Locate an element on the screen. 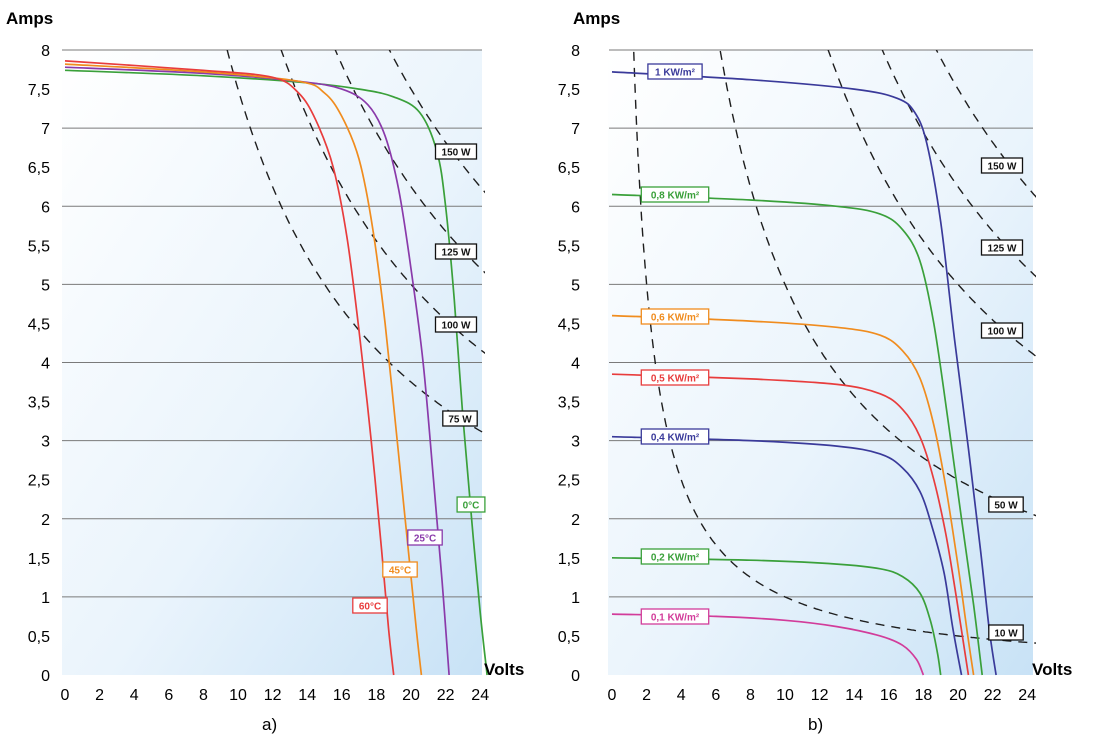 This screenshot has height=742, width=1094. y-tick-label: 5,5 is located at coordinates (569, 246).